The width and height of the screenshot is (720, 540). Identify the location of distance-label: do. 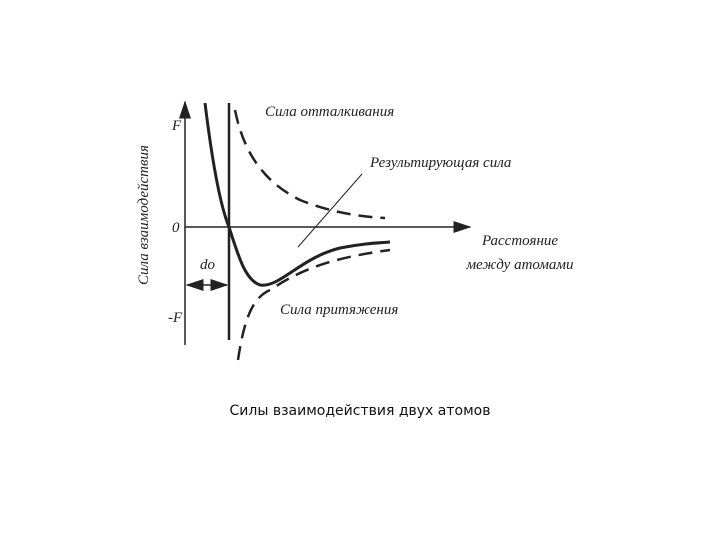
(208, 265).